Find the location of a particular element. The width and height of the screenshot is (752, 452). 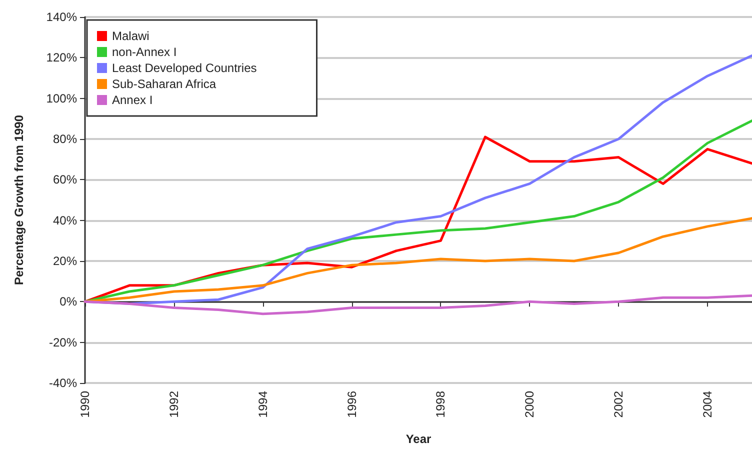

y-tick-label: -20% is located at coordinates (63, 342).